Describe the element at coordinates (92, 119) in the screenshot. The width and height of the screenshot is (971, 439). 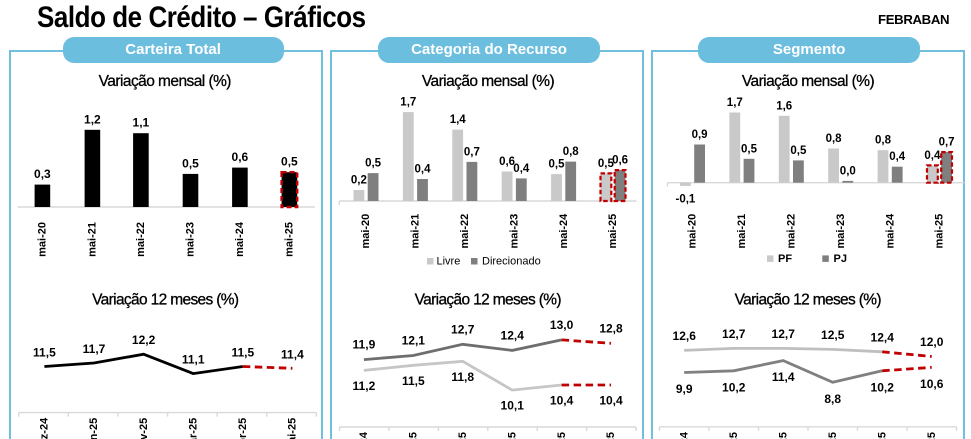
I see `svg-text: 1,2` at that location.